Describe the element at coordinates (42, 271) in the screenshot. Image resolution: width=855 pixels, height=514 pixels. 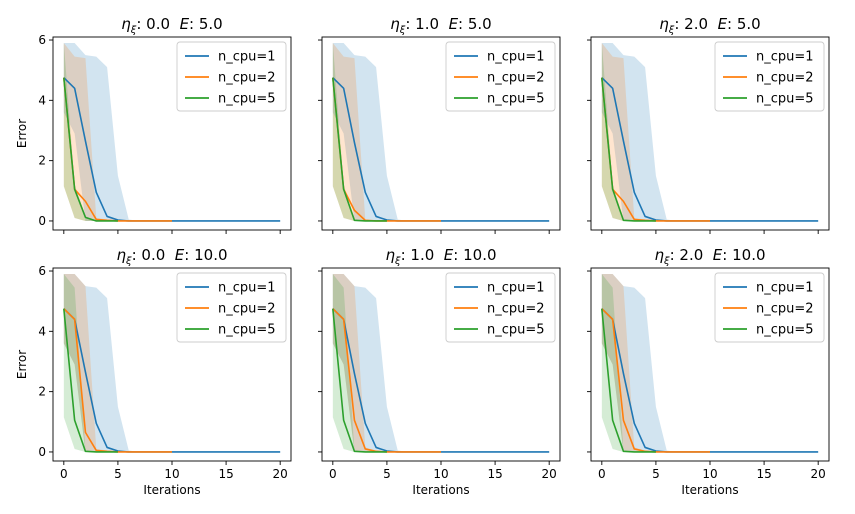
I see `y-tick-label: 6` at that location.